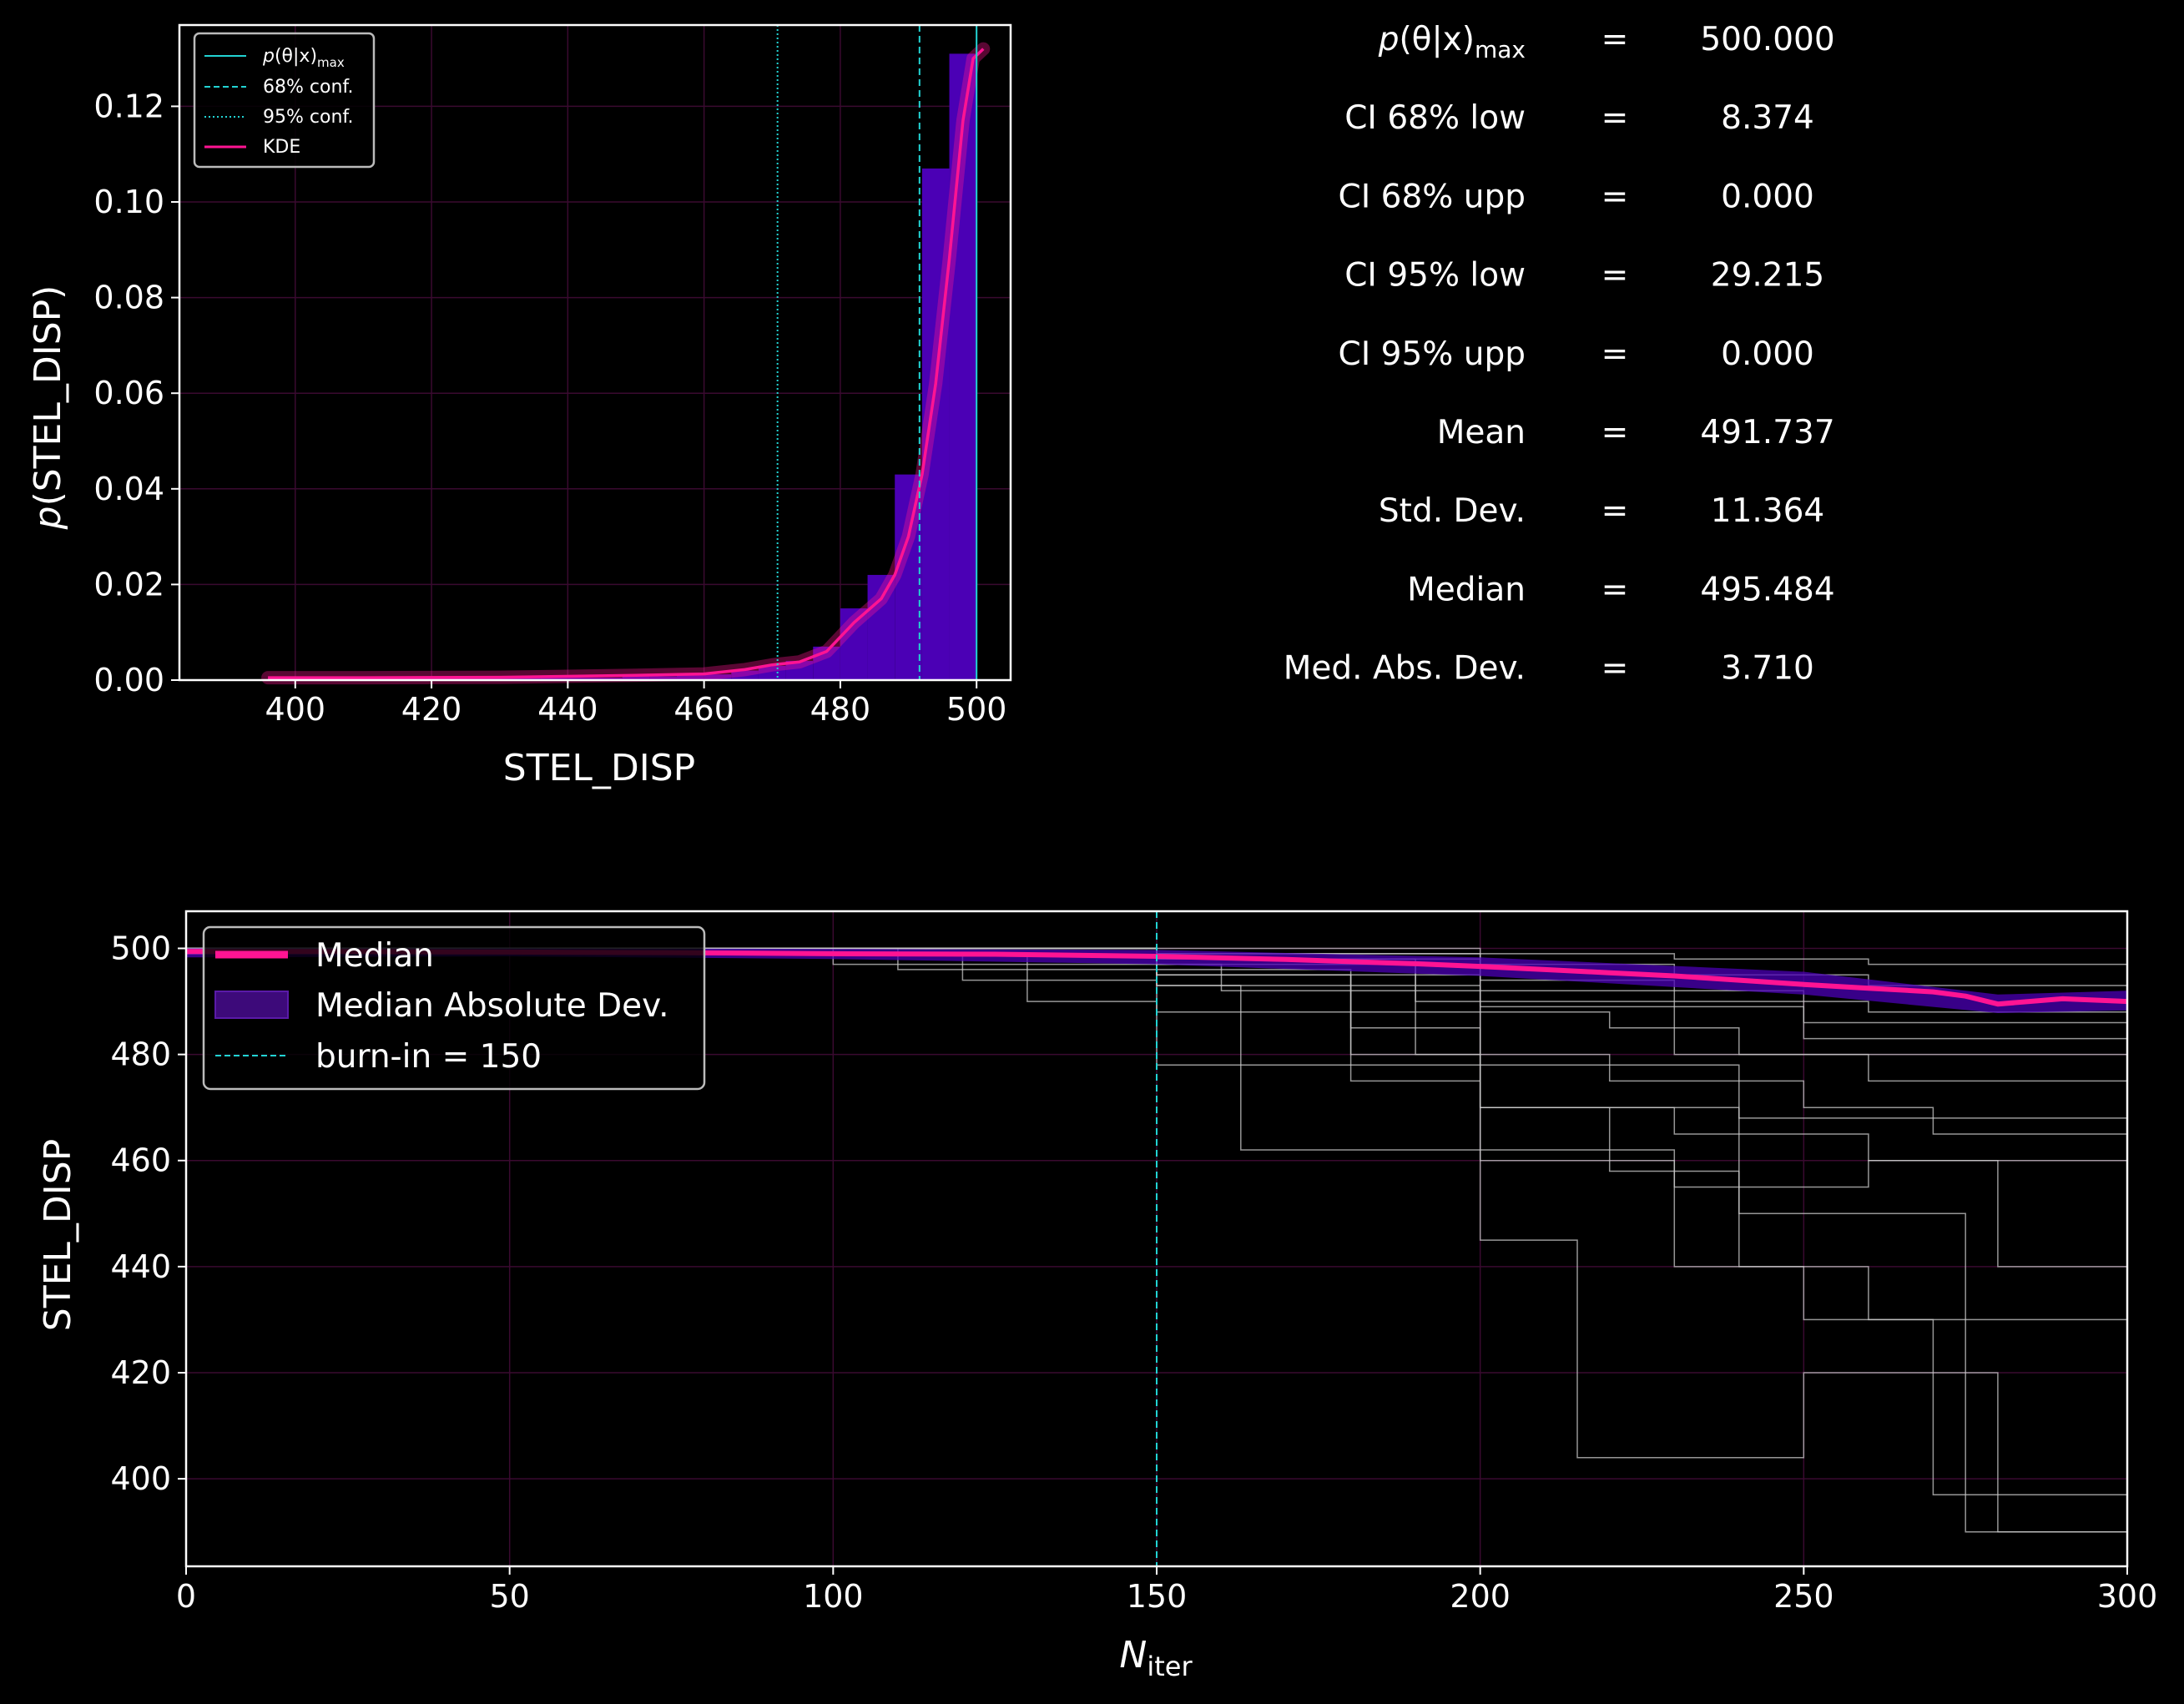 The width and height of the screenshot is (2184, 1704). What do you see at coordinates (128, 584) in the screenshot?
I see `y-tick-label: 0.02` at bounding box center [128, 584].